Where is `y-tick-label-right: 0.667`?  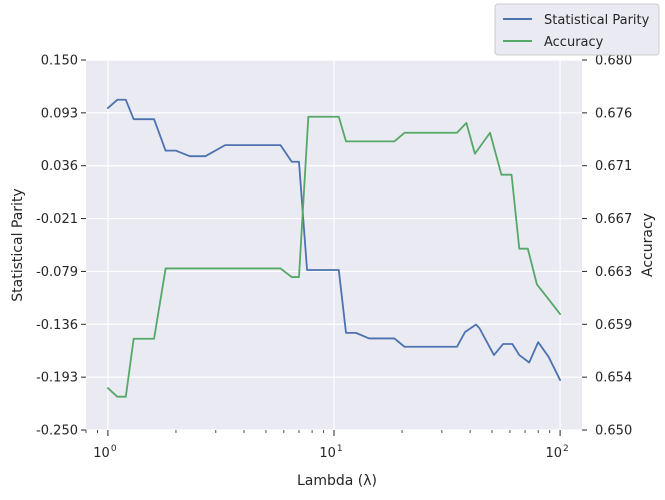
y-tick-label-right: 0.667 is located at coordinates (613, 219).